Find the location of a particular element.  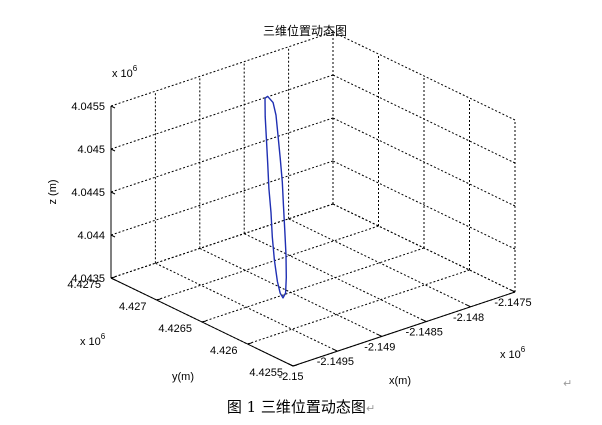

y-tick-label: 4.4275 is located at coordinates (84, 285).